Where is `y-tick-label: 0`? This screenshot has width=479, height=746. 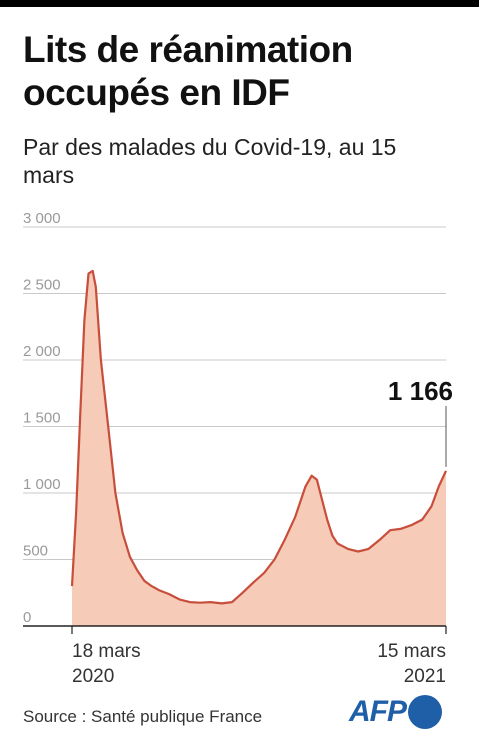
y-tick-label: 0 is located at coordinates (27, 617).